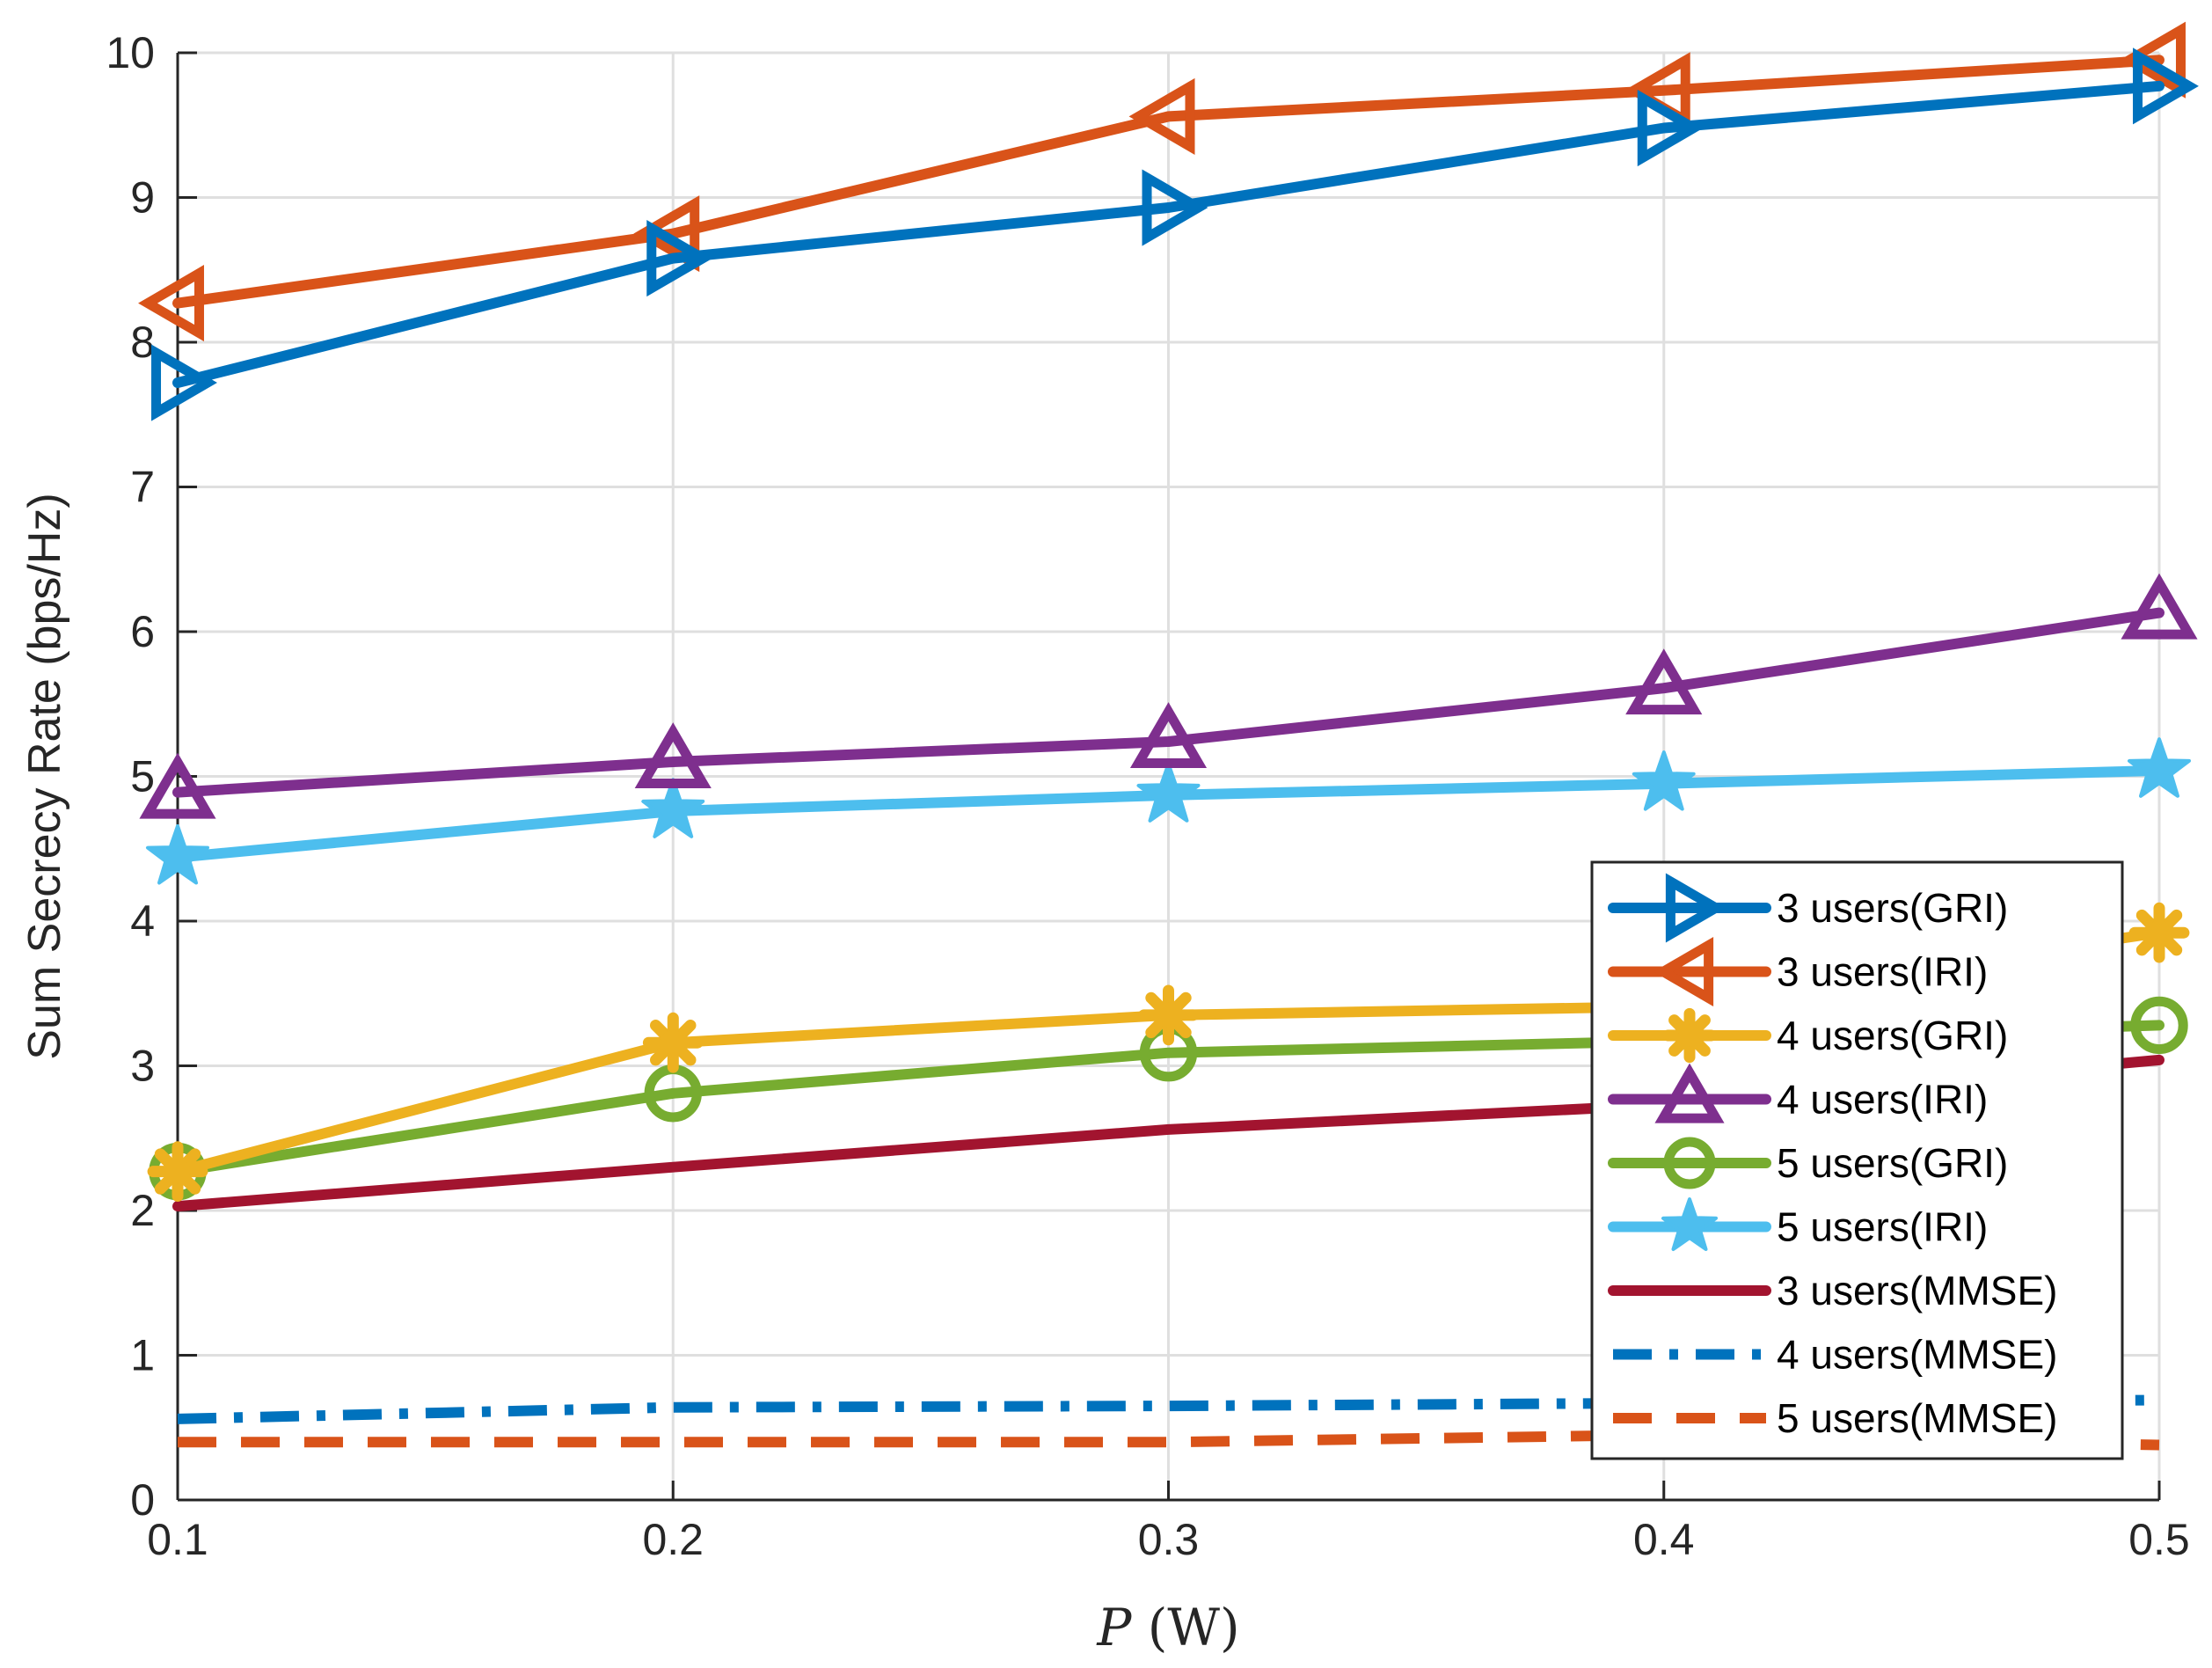 The image size is (2212, 1668). What do you see at coordinates (142, 921) in the screenshot?
I see `y-tick-label: 4` at bounding box center [142, 921].